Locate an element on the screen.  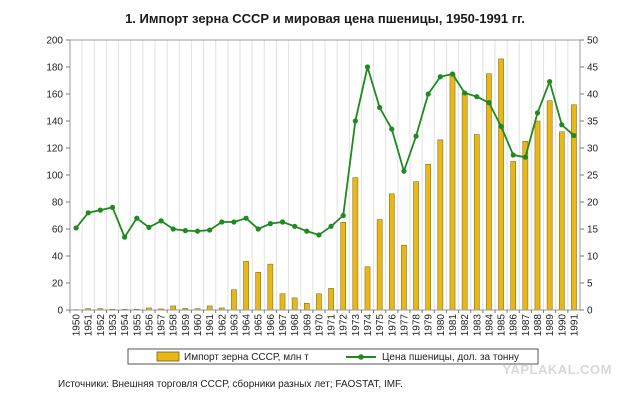
y-right-tick-label: 30 is located at coordinates (593, 149).